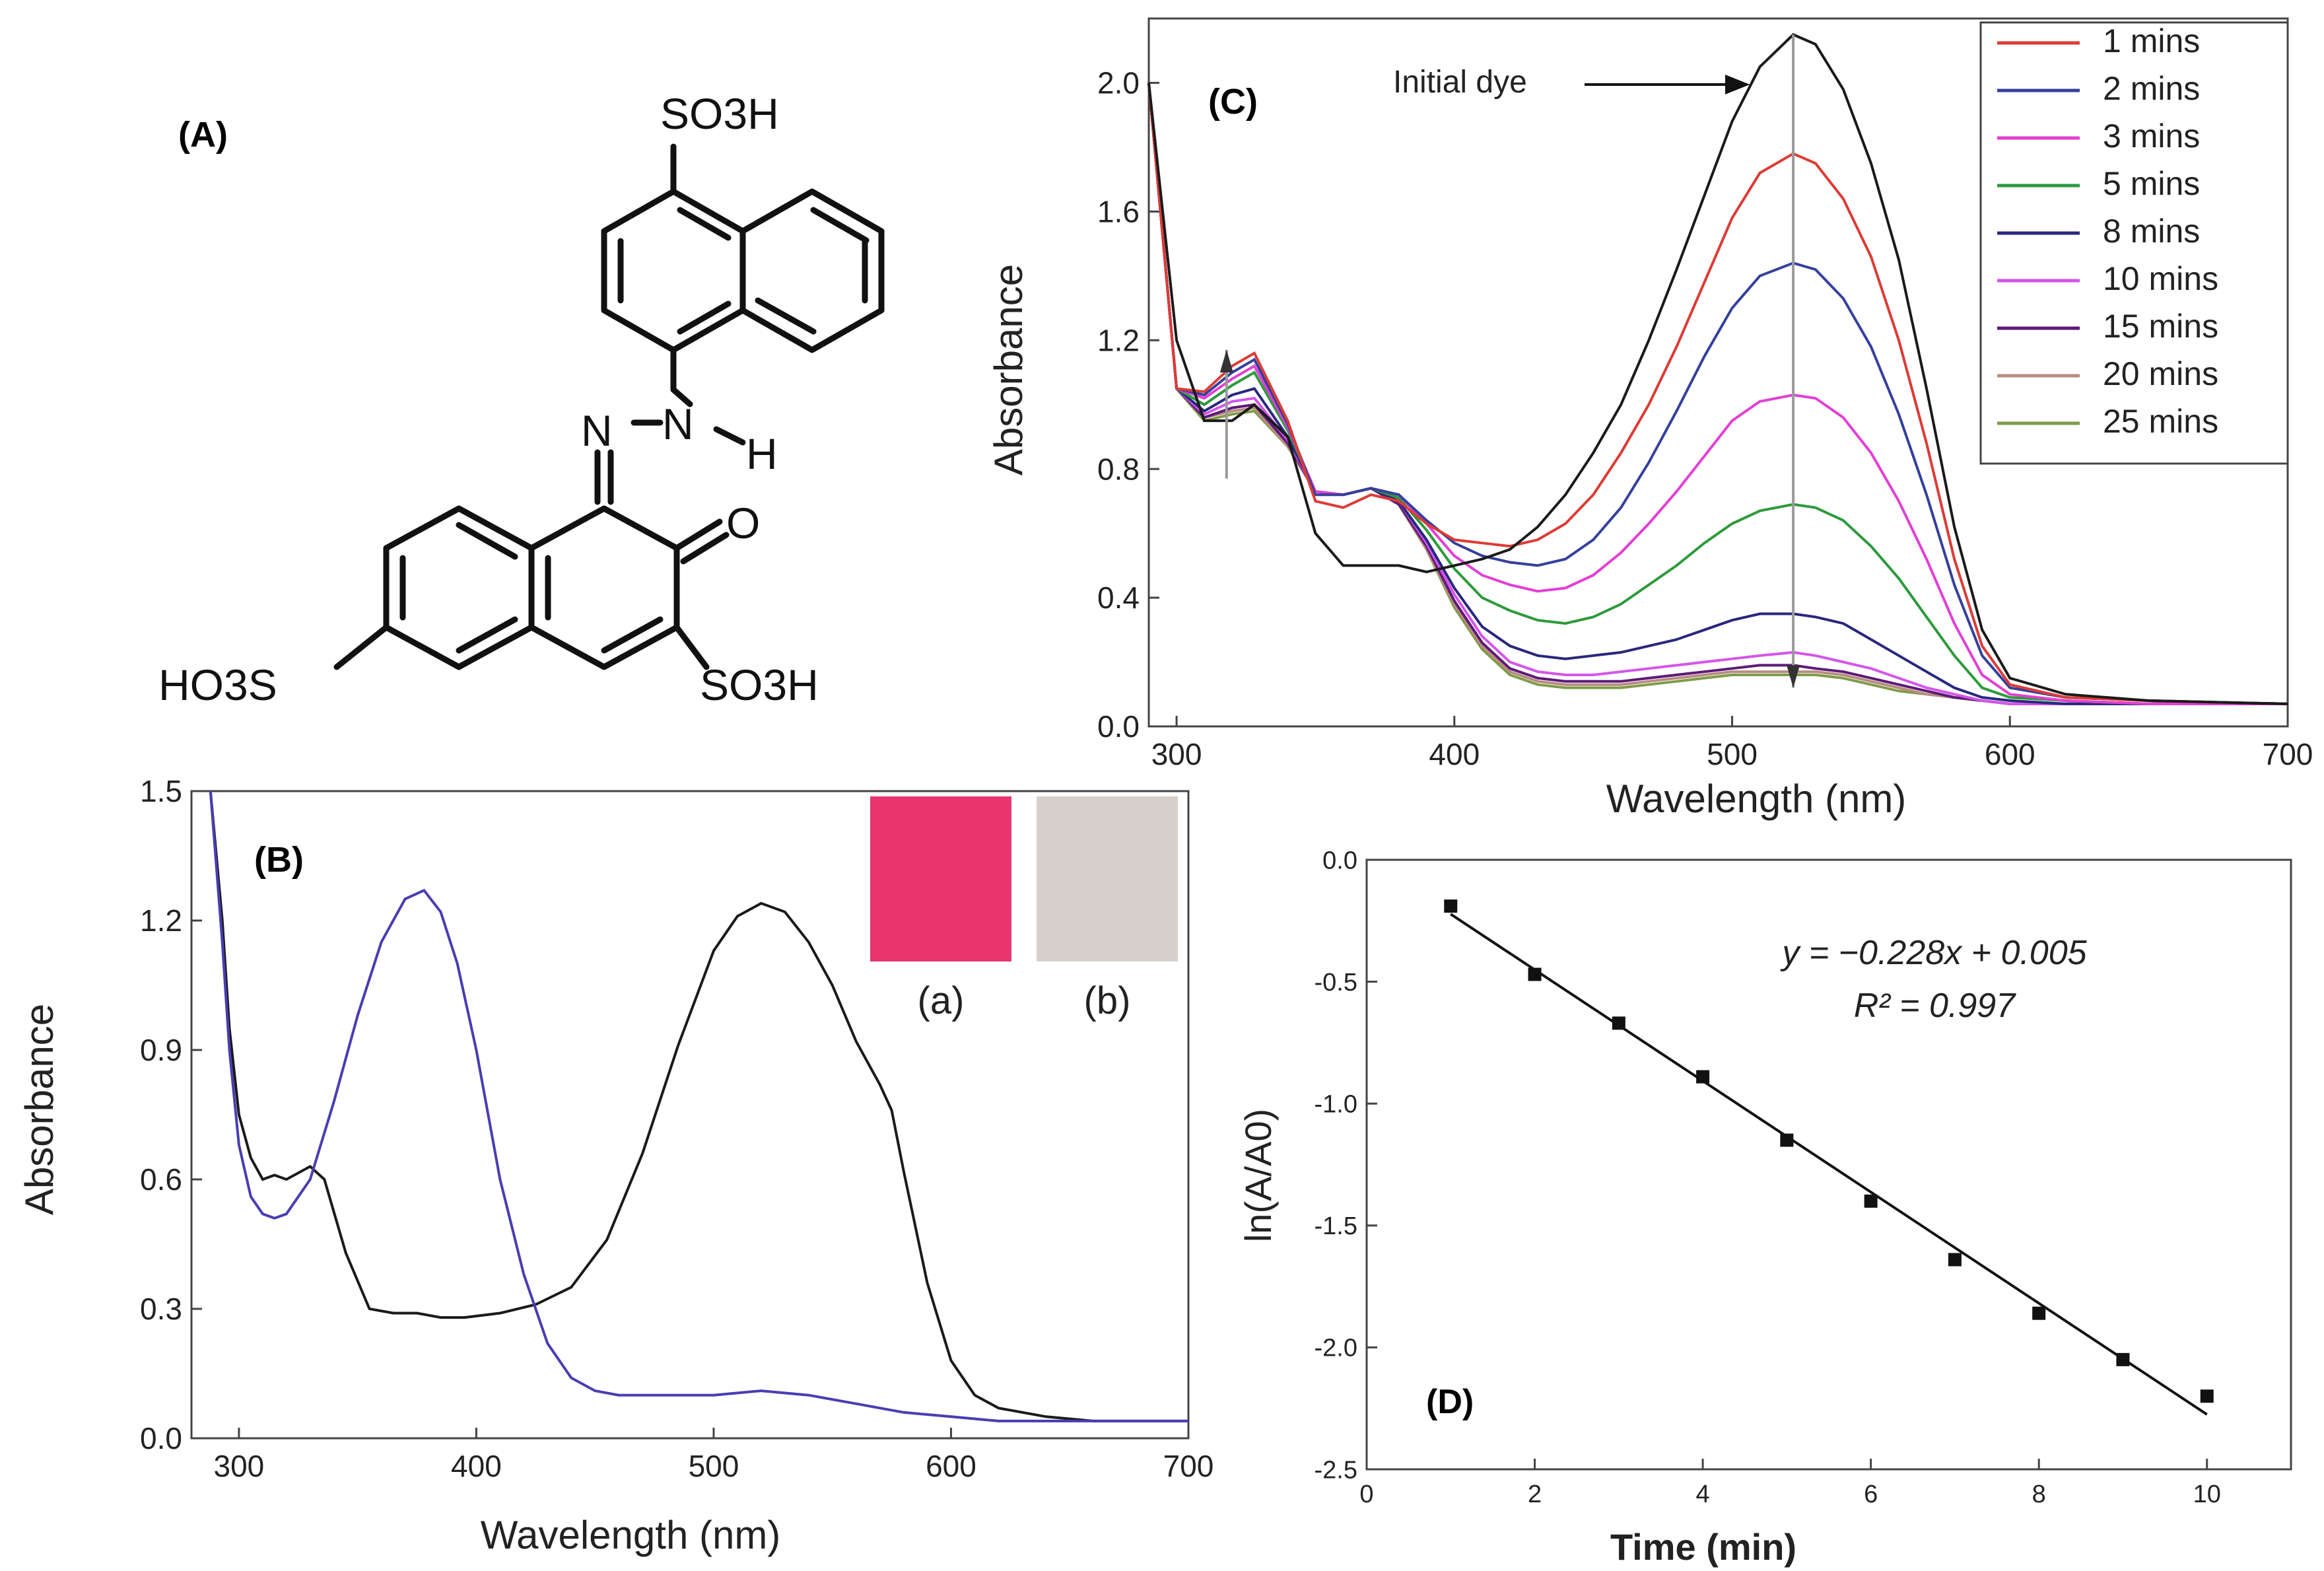 The width and height of the screenshot is (2324, 1571). I want to click on peak-marker-arrow, so click(1794, 676).